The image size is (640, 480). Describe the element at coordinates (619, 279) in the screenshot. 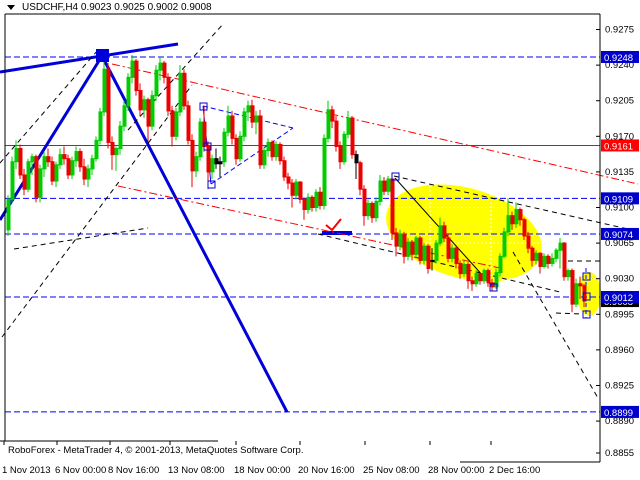

I see `price-tick-label: 0.9030` at that location.